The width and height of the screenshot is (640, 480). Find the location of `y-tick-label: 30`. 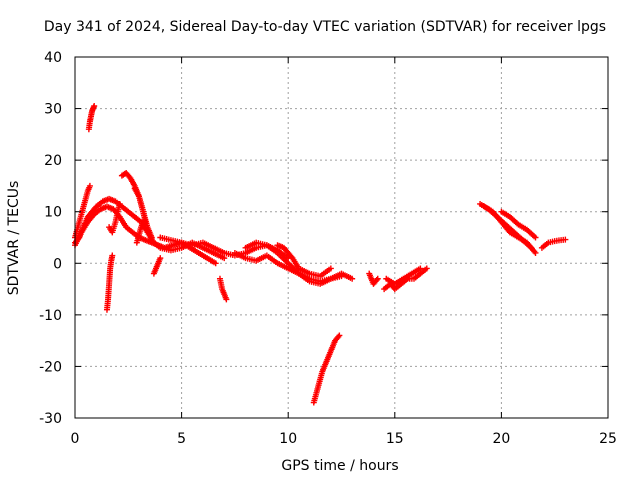

y-tick-label: 30 is located at coordinates (53, 110).